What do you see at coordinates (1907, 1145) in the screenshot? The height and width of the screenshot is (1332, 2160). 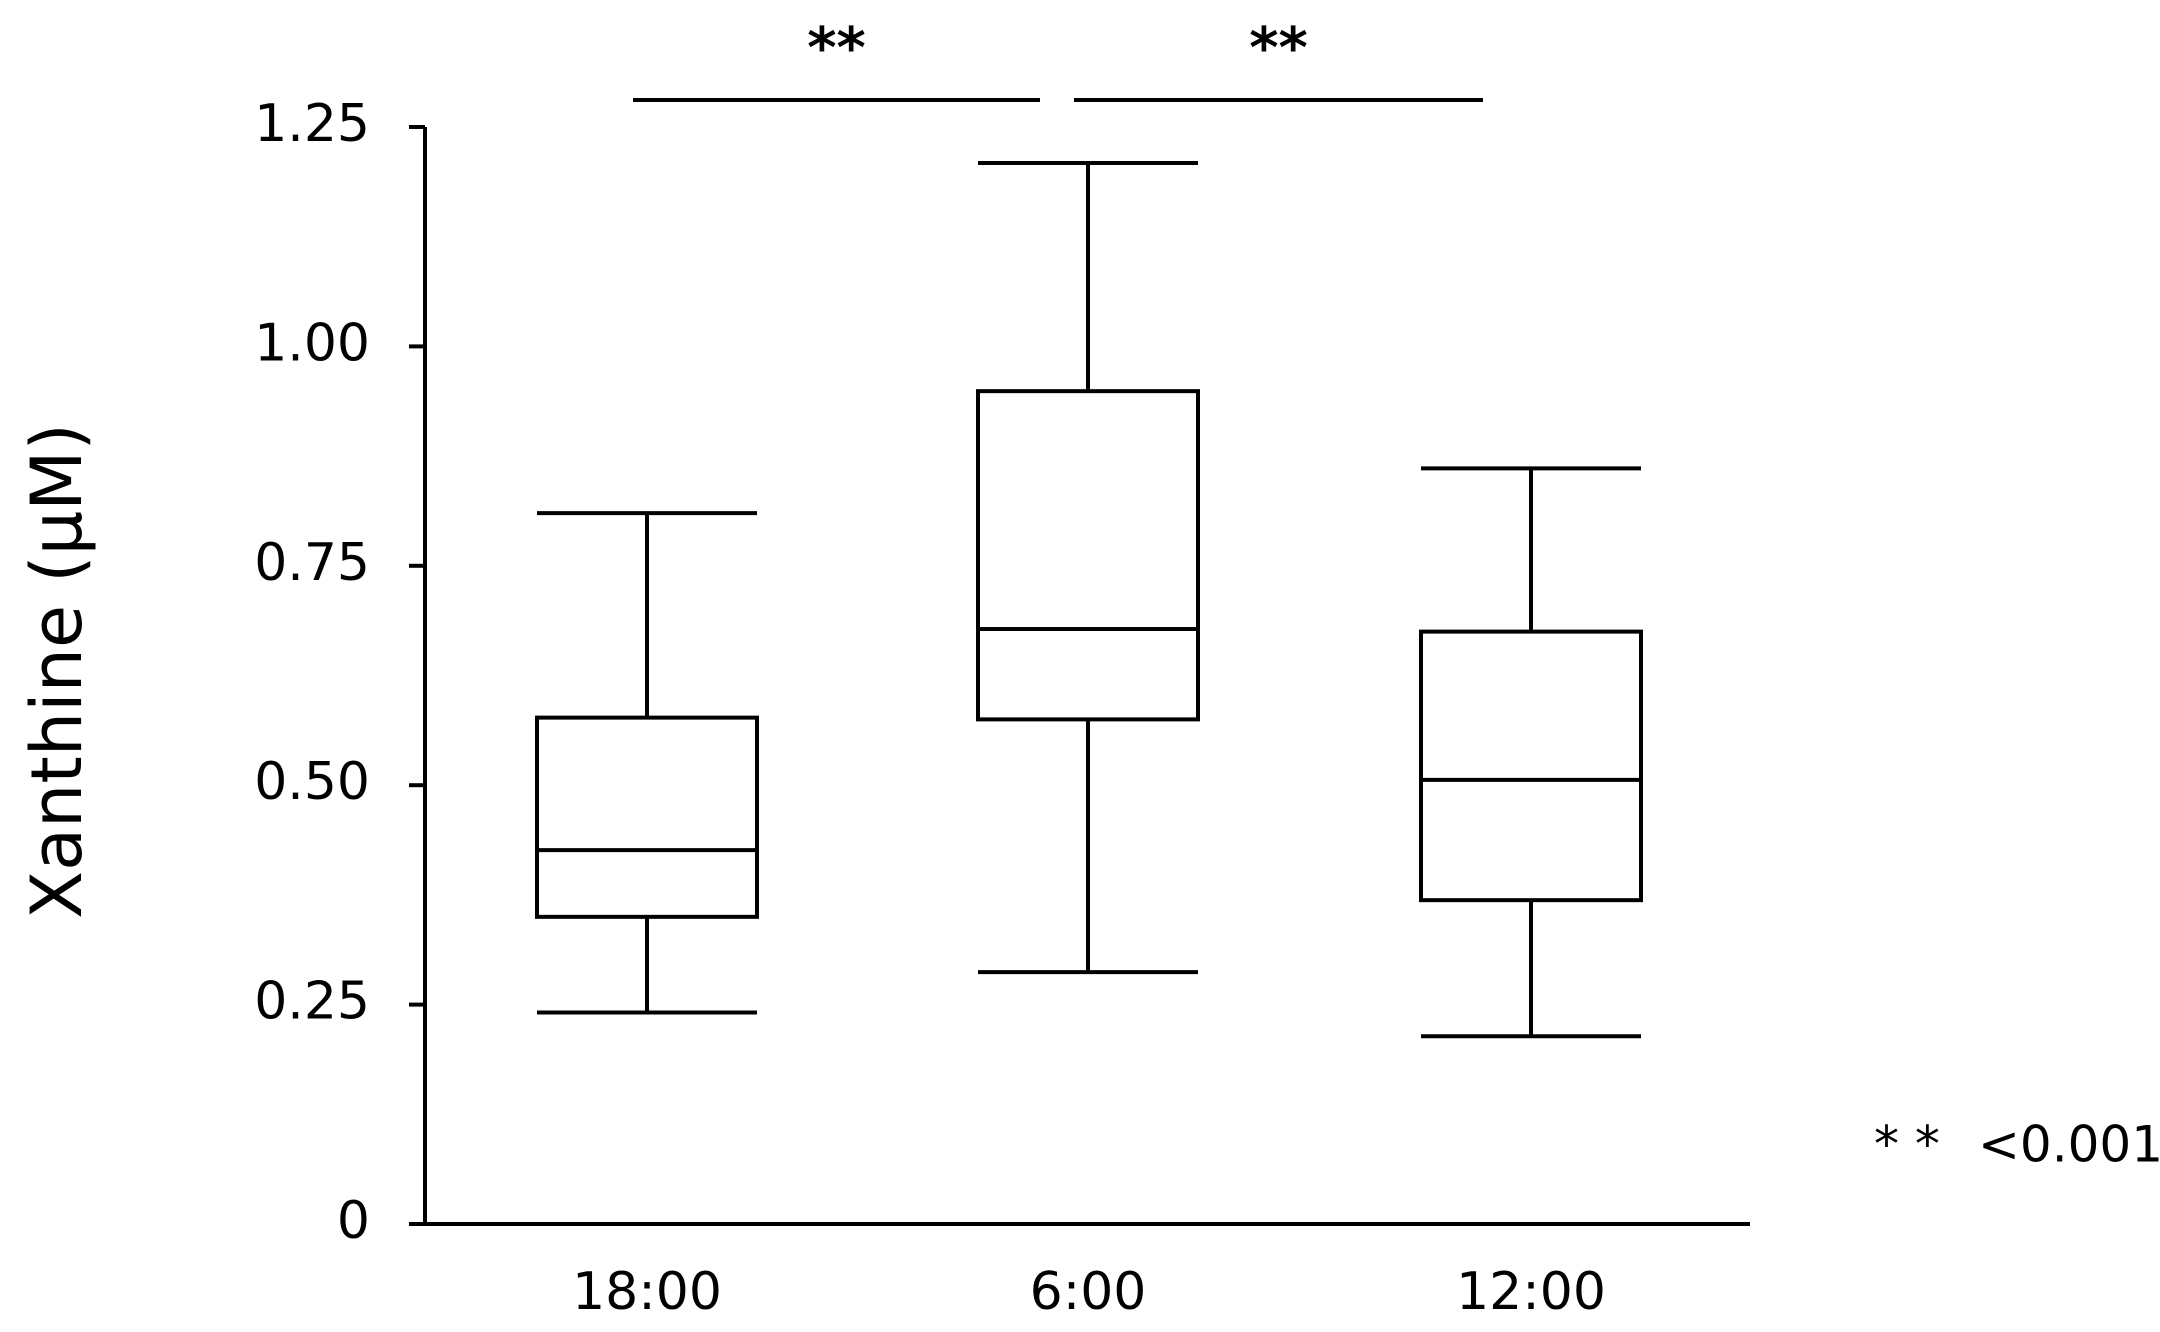 I see `note-symbol: * *` at bounding box center [1907, 1145].